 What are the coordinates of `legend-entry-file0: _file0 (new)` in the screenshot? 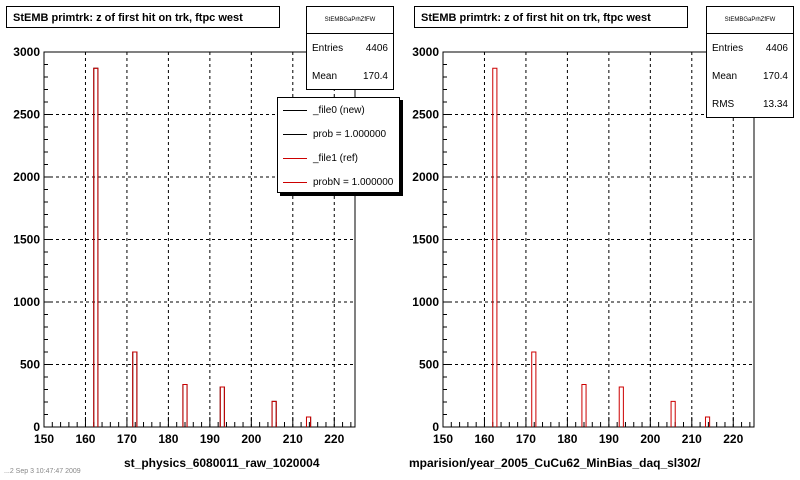 It's located at (338, 110).